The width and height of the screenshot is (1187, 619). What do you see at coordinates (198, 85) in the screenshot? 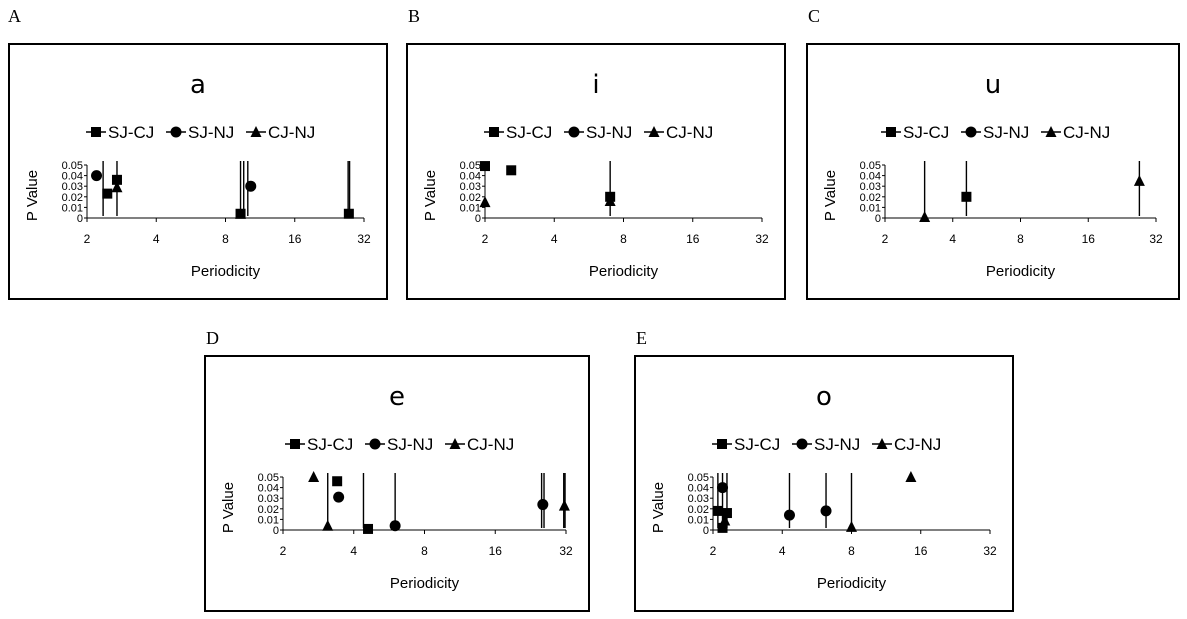
I see `chart-title: a` at bounding box center [198, 85].